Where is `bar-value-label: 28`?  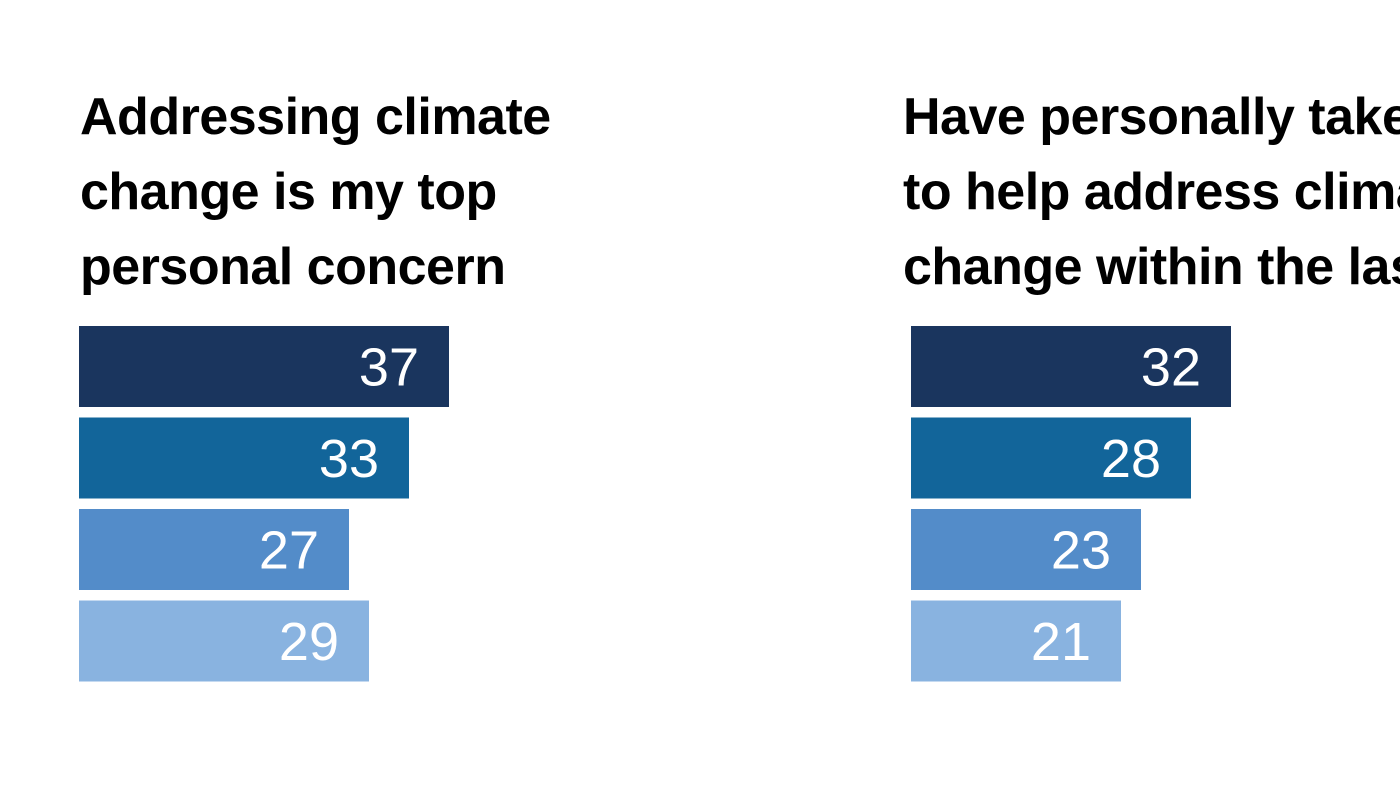
bar-value-label: 28 is located at coordinates (1131, 459).